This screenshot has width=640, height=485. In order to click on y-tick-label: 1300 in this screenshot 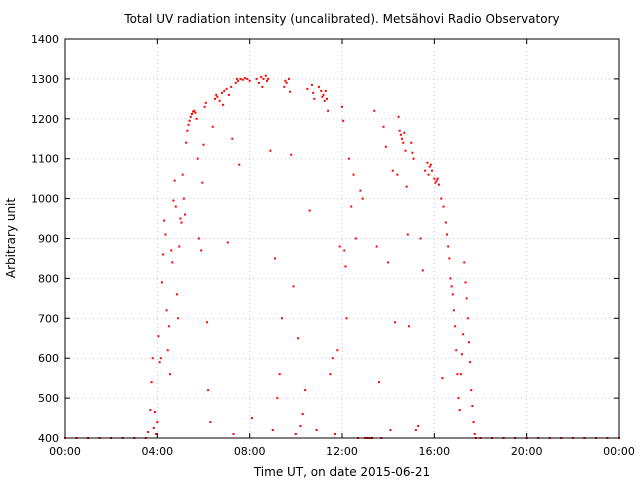, I will do `click(45, 79)`.